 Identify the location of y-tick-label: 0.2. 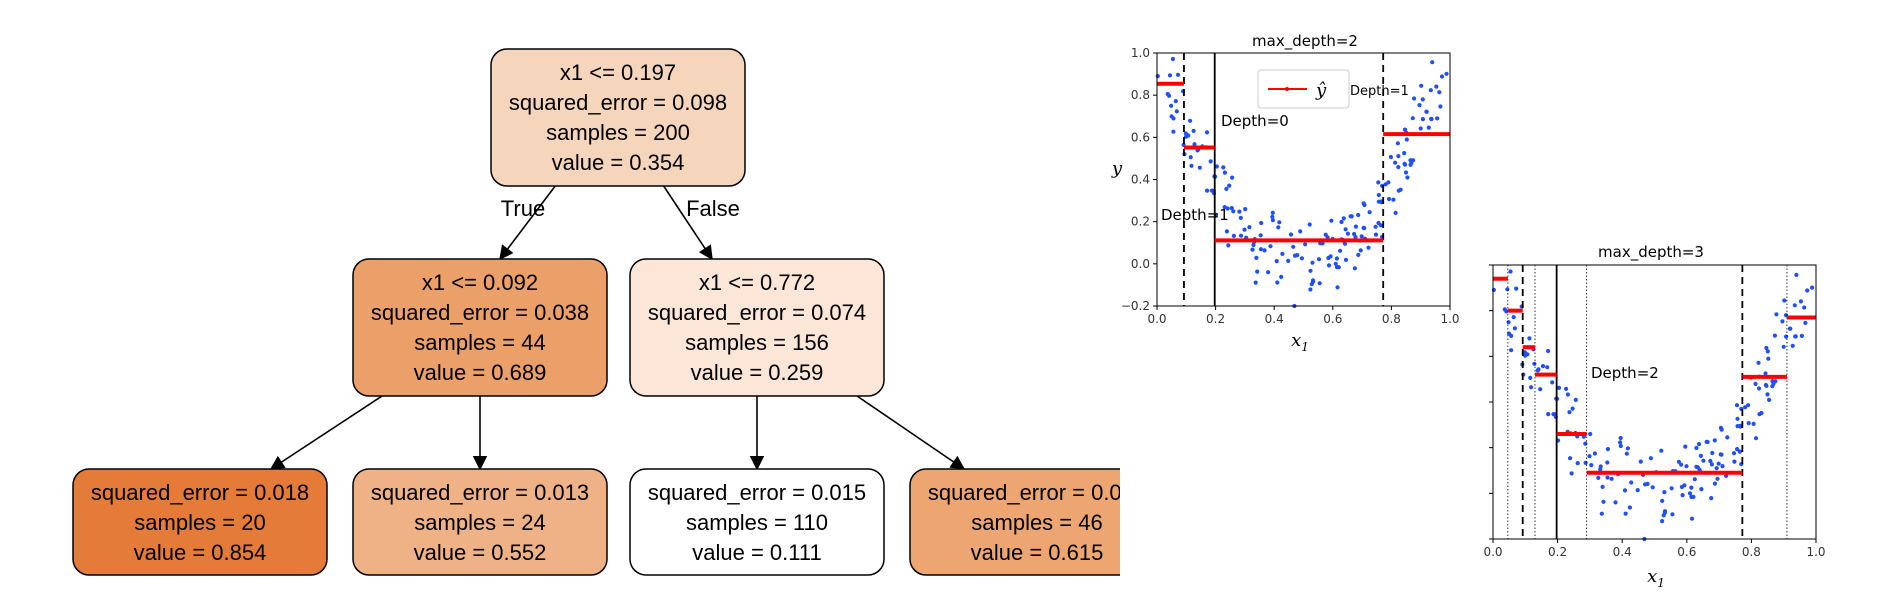
(1140, 222).